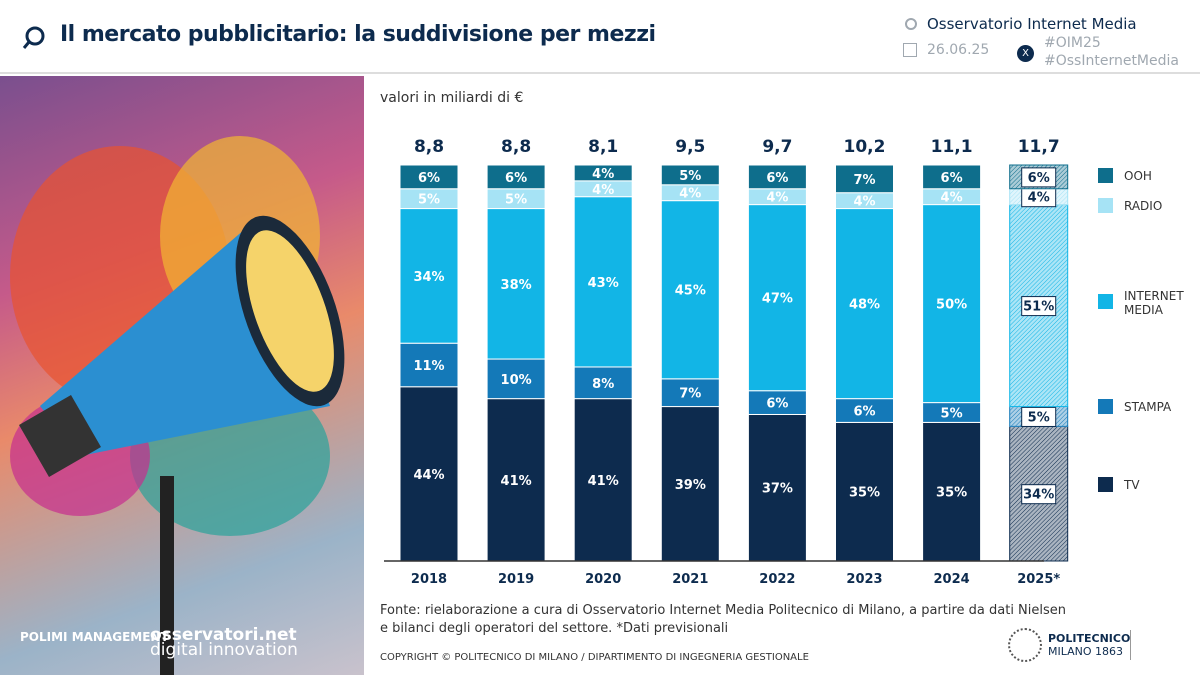  What do you see at coordinates (958, 50) in the screenshot?
I see `date: 26.06.25` at bounding box center [958, 50].